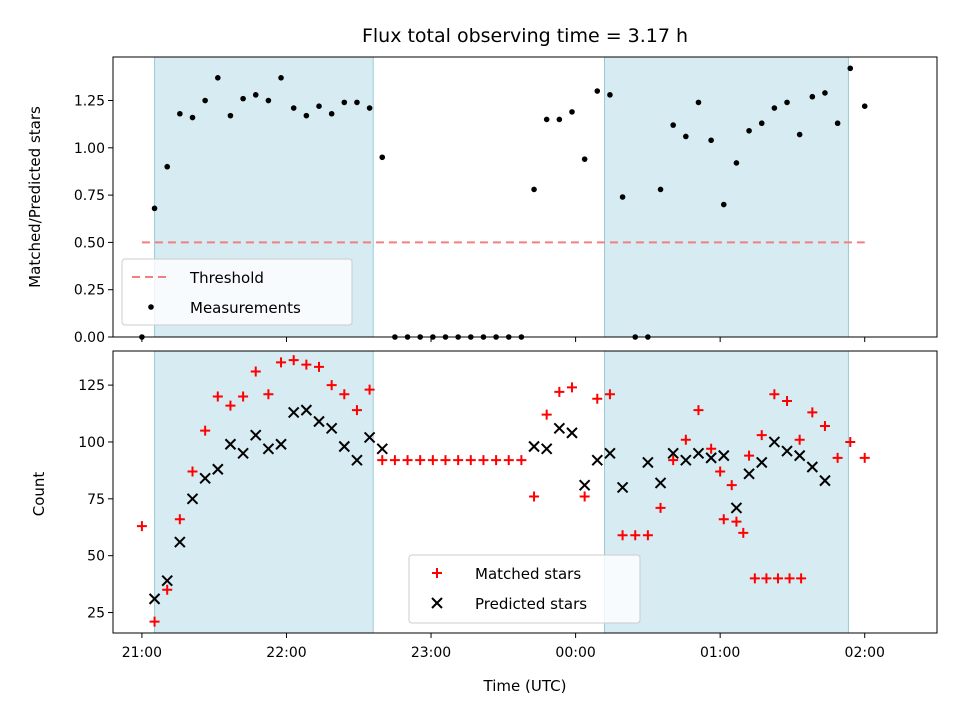 The width and height of the screenshot is (960, 720). What do you see at coordinates (245, 308) in the screenshot?
I see `legend-measurements-label: Measurements` at bounding box center [245, 308].